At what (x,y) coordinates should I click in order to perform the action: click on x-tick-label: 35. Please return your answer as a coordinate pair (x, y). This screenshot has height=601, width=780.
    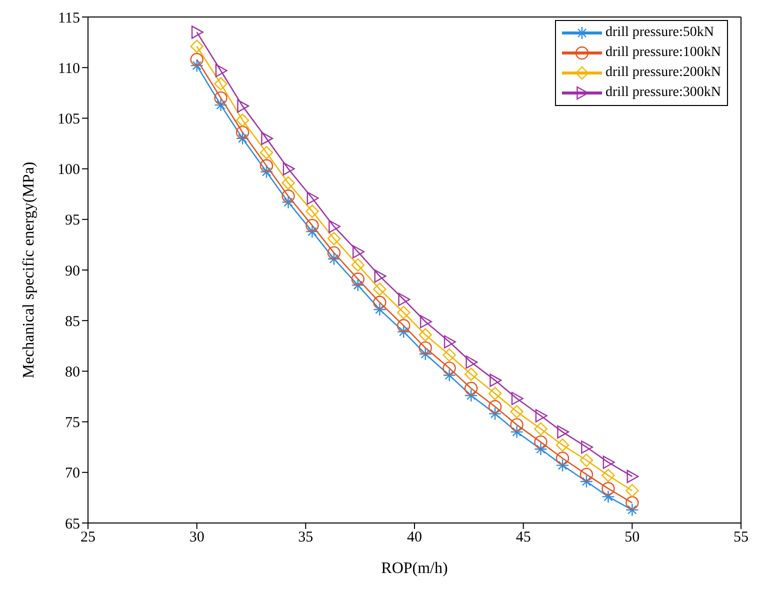
    Looking at the image, I should click on (306, 538).